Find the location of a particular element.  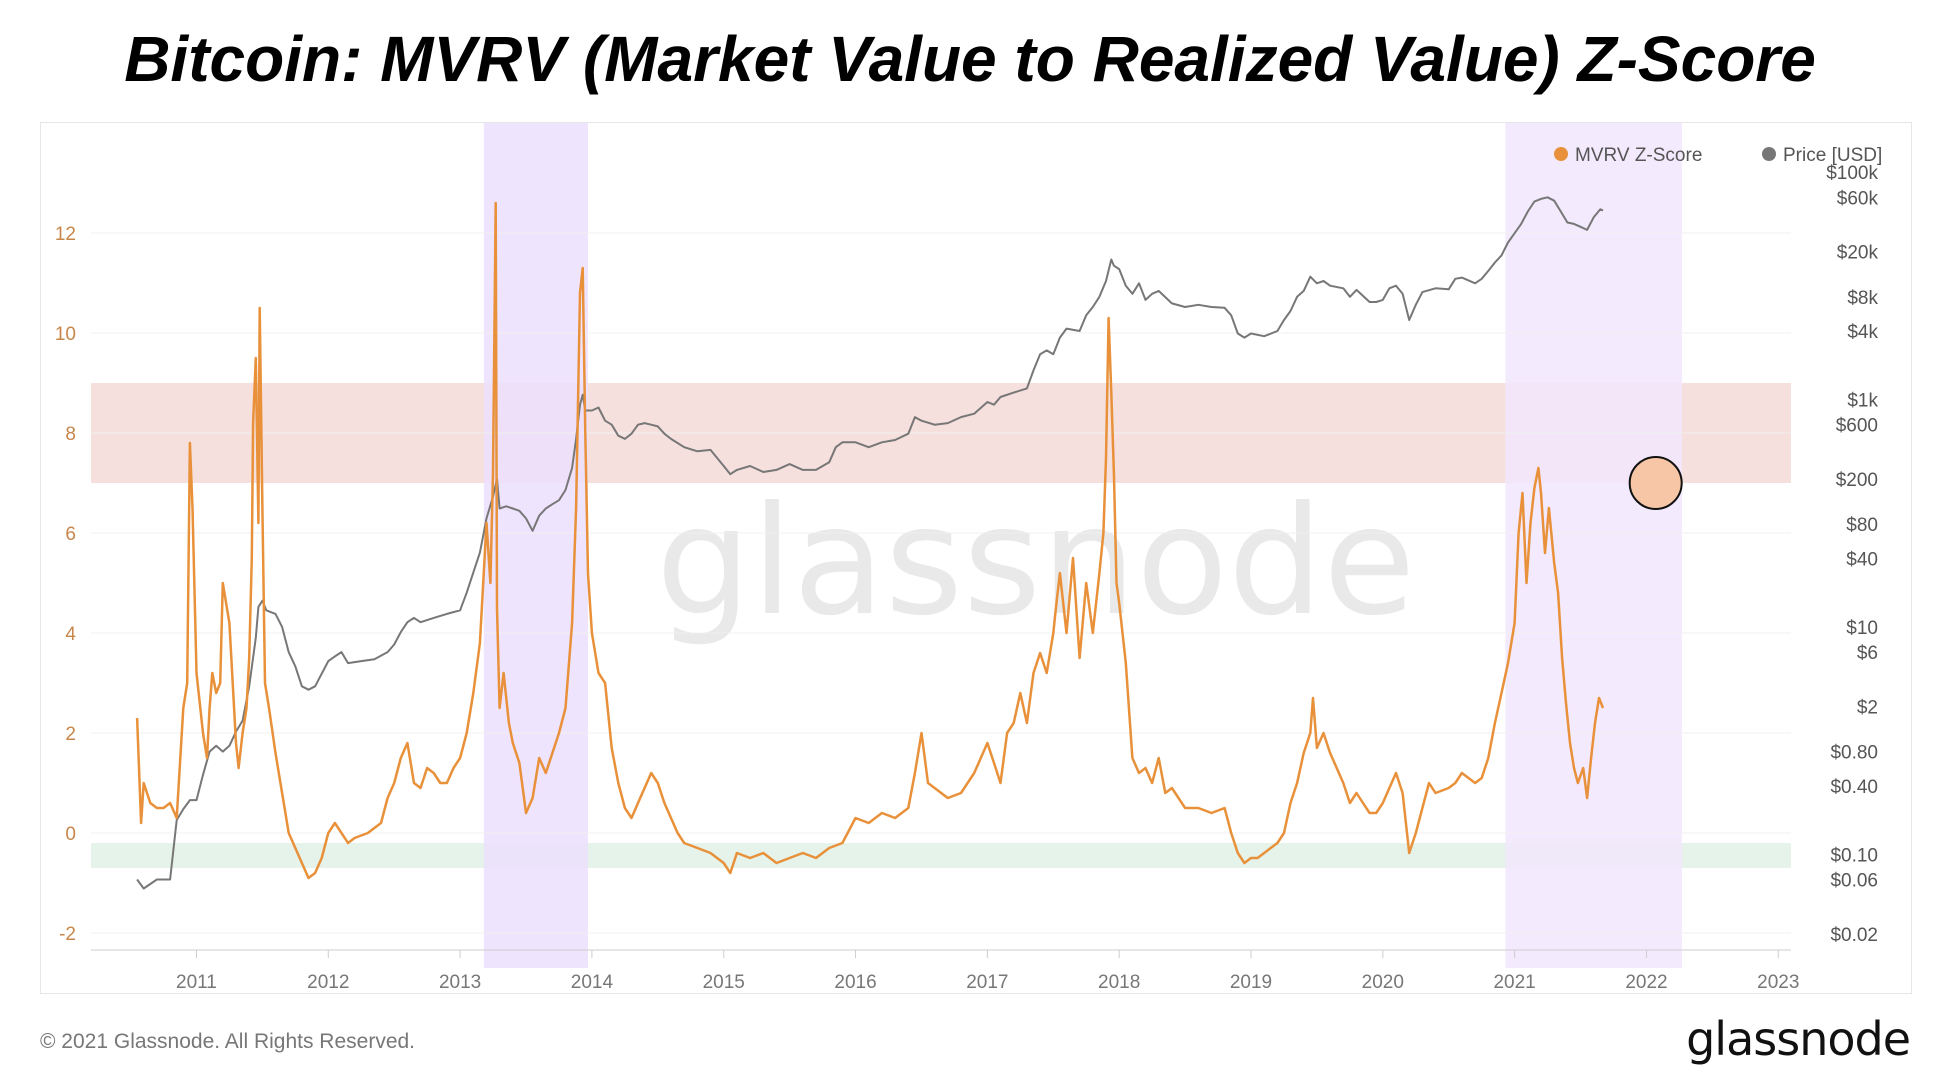

x-tick-label: 2013 is located at coordinates (460, 982).